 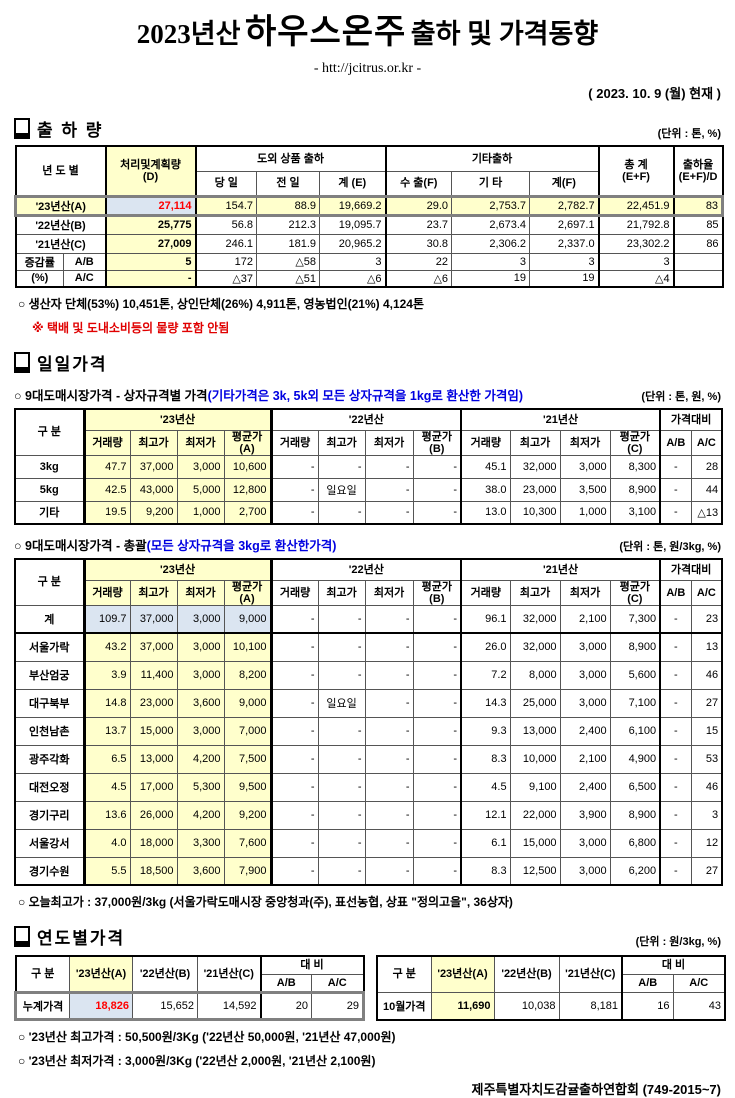 I want to click on data-cell: 2,673.4, so click(x=491, y=224).